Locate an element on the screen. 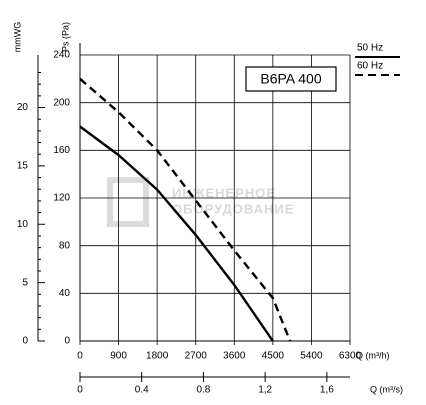 The height and width of the screenshot is (405, 426). watermark: ИНЖЕНЕРНОЕ is located at coordinates (224, 192).